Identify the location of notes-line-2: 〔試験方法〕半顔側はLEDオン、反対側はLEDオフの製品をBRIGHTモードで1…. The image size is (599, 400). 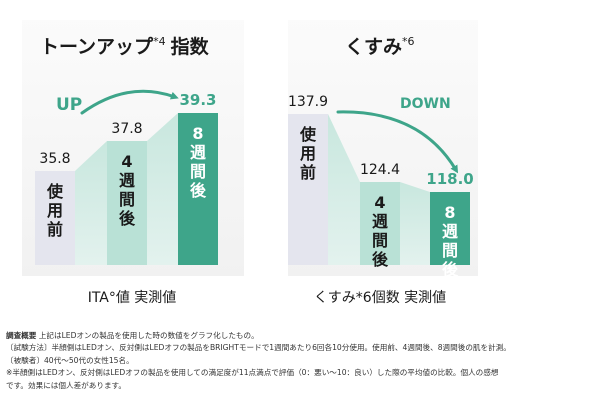
(258, 348).